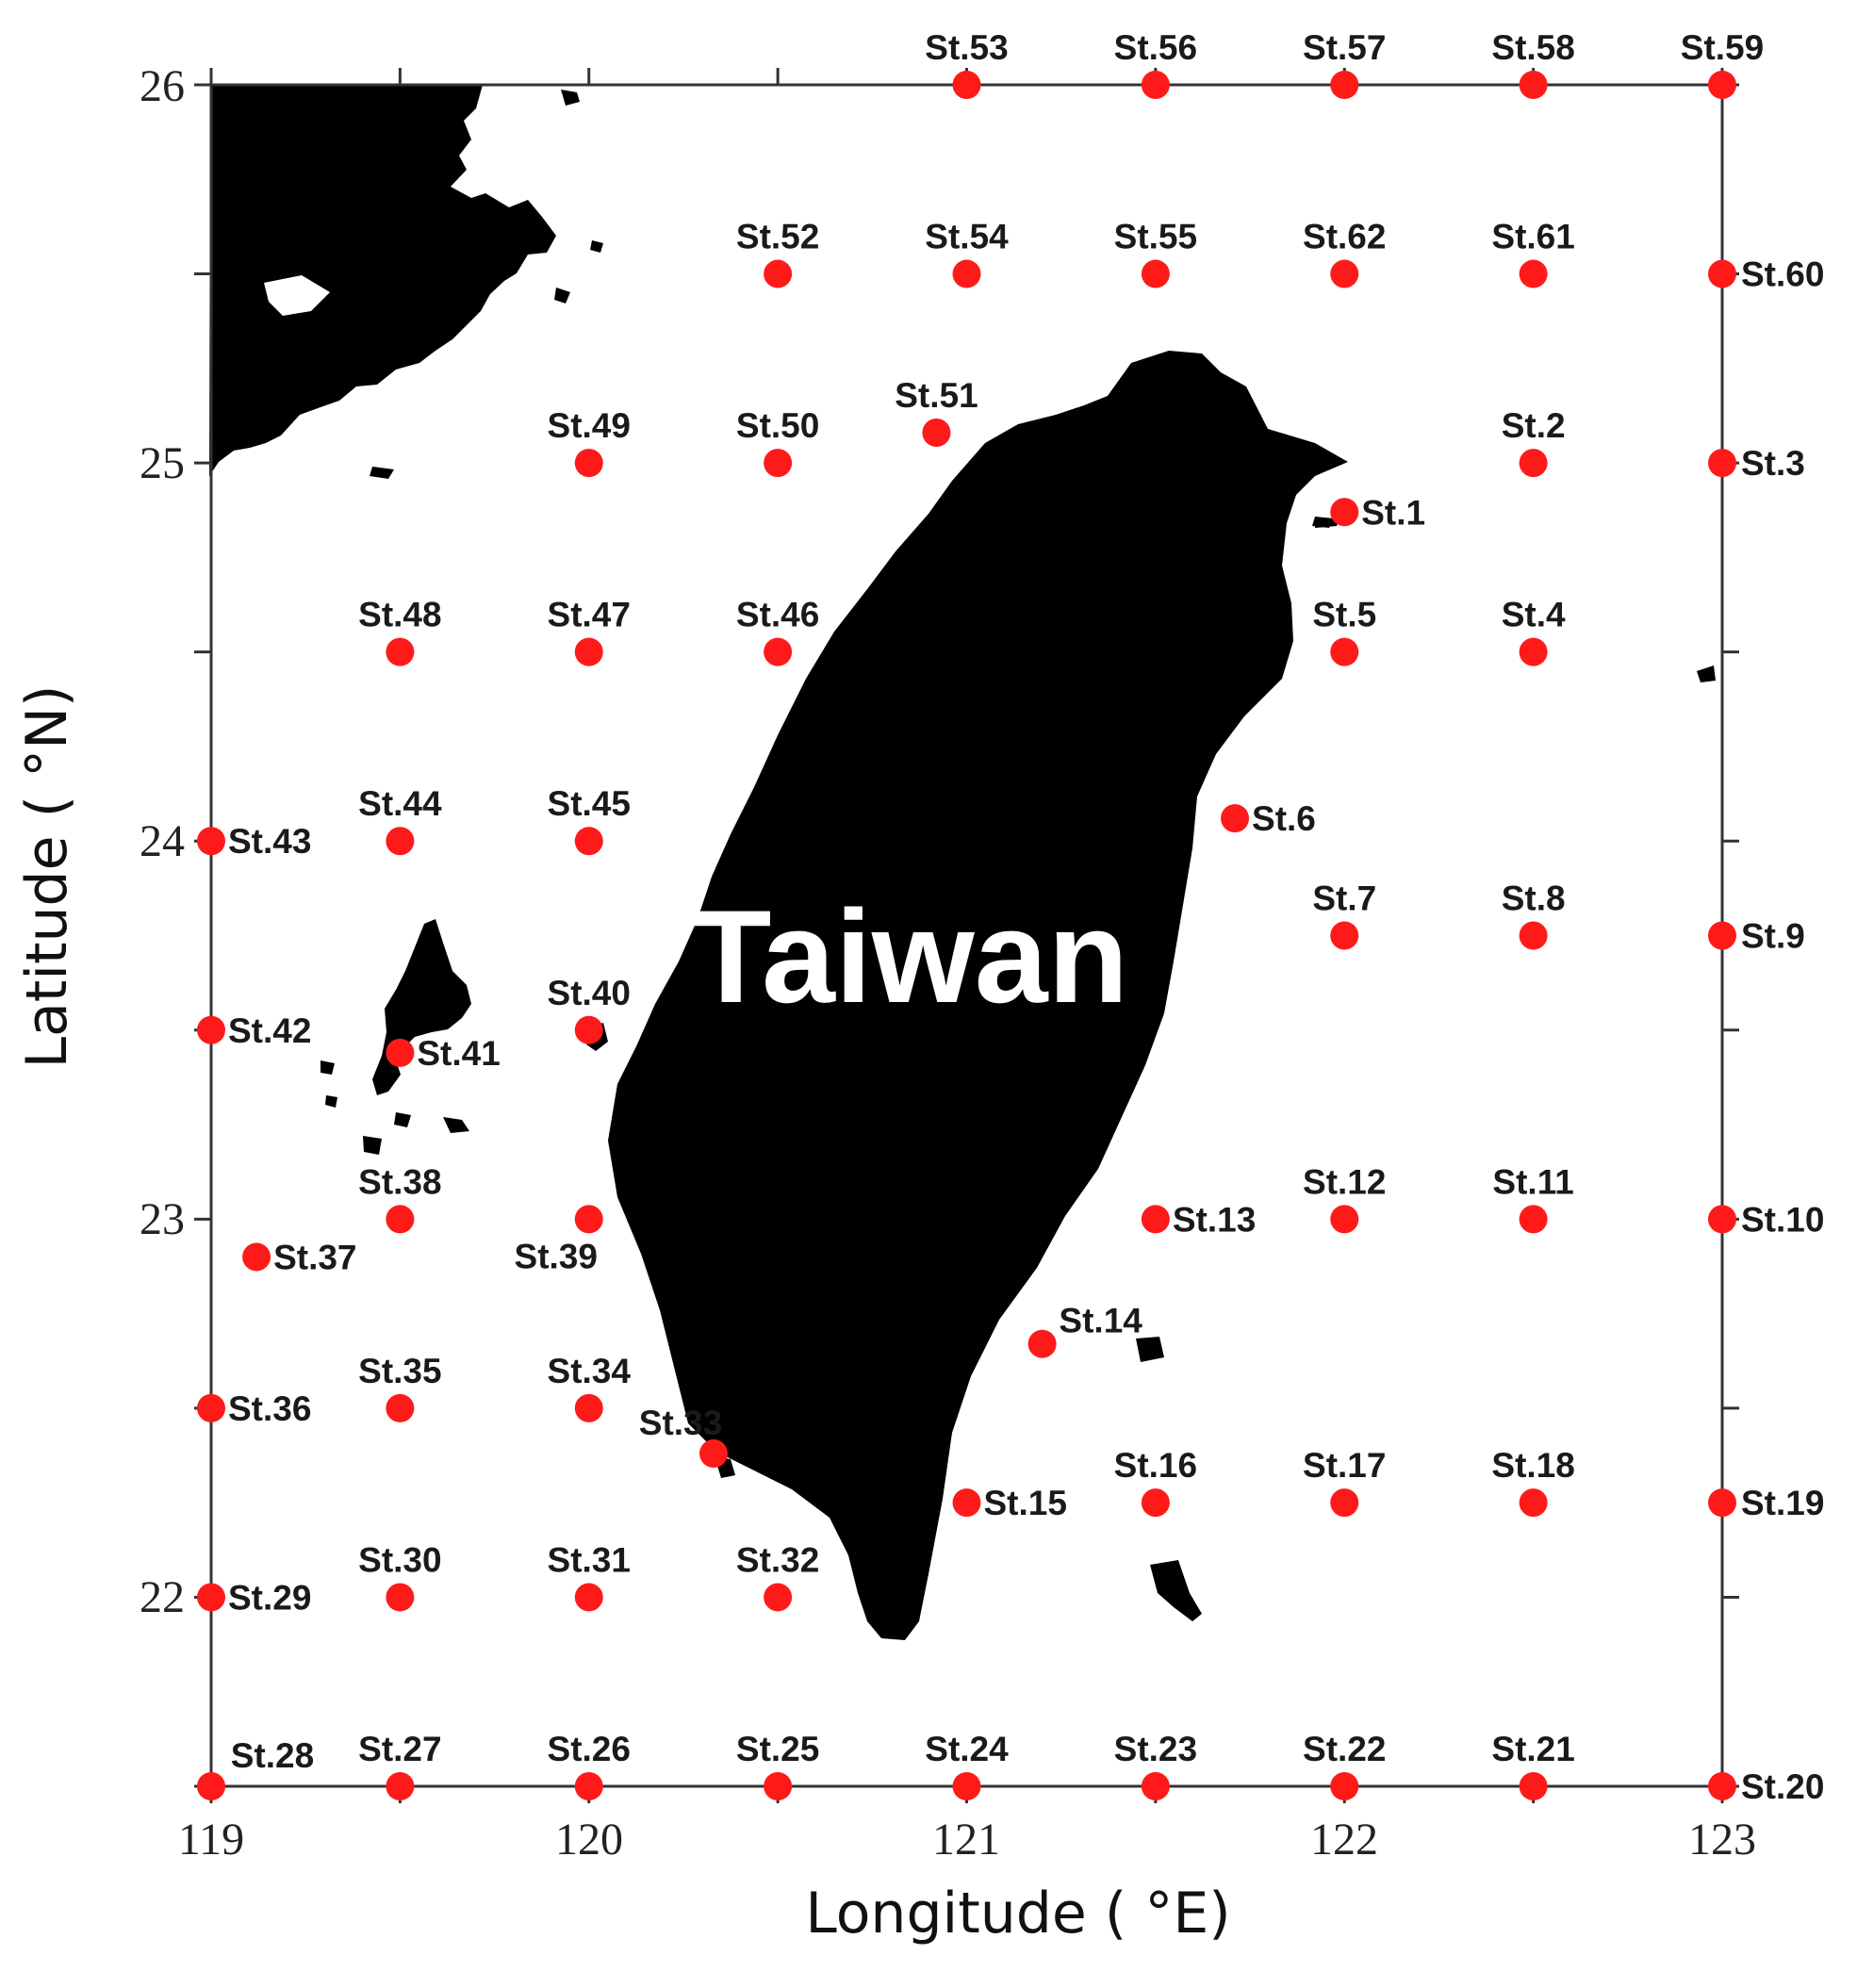 Image resolution: width=1857 pixels, height=1988 pixels. What do you see at coordinates (909, 956) in the screenshot?
I see `taiwan-label: Taiwan` at bounding box center [909, 956].